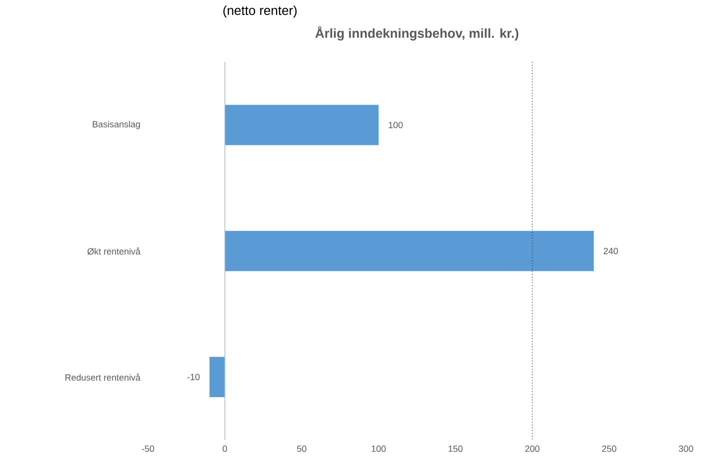 The width and height of the screenshot is (704, 462). I want to click on x-tick-label: 250, so click(609, 449).